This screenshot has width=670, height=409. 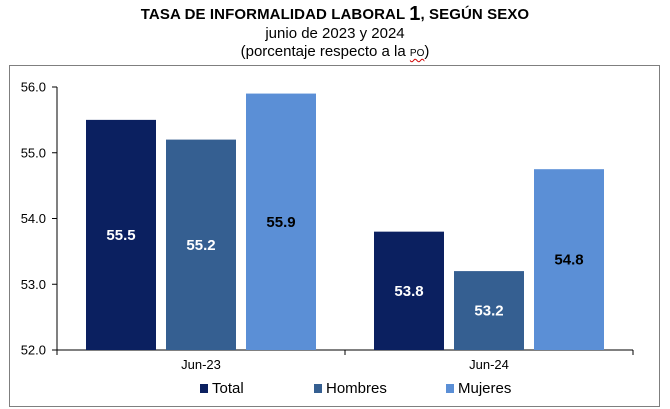 What do you see at coordinates (484, 388) in the screenshot?
I see `legend-label-mujeres: Mujeres` at bounding box center [484, 388].